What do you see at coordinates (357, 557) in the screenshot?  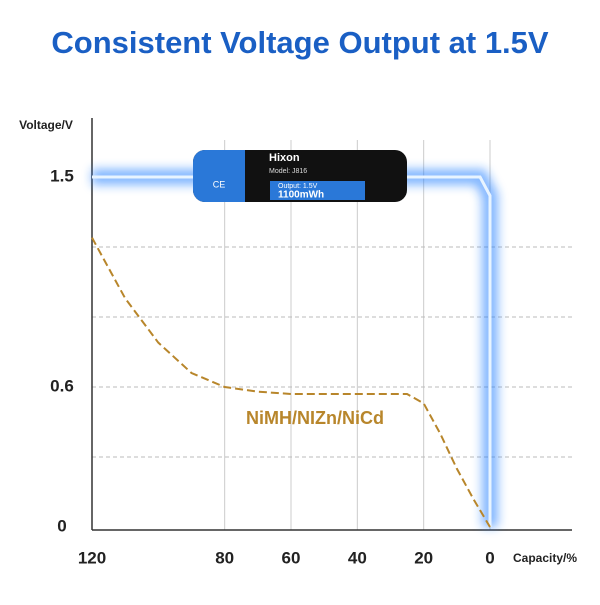 I see `x-tick-label: 40` at bounding box center [357, 557].